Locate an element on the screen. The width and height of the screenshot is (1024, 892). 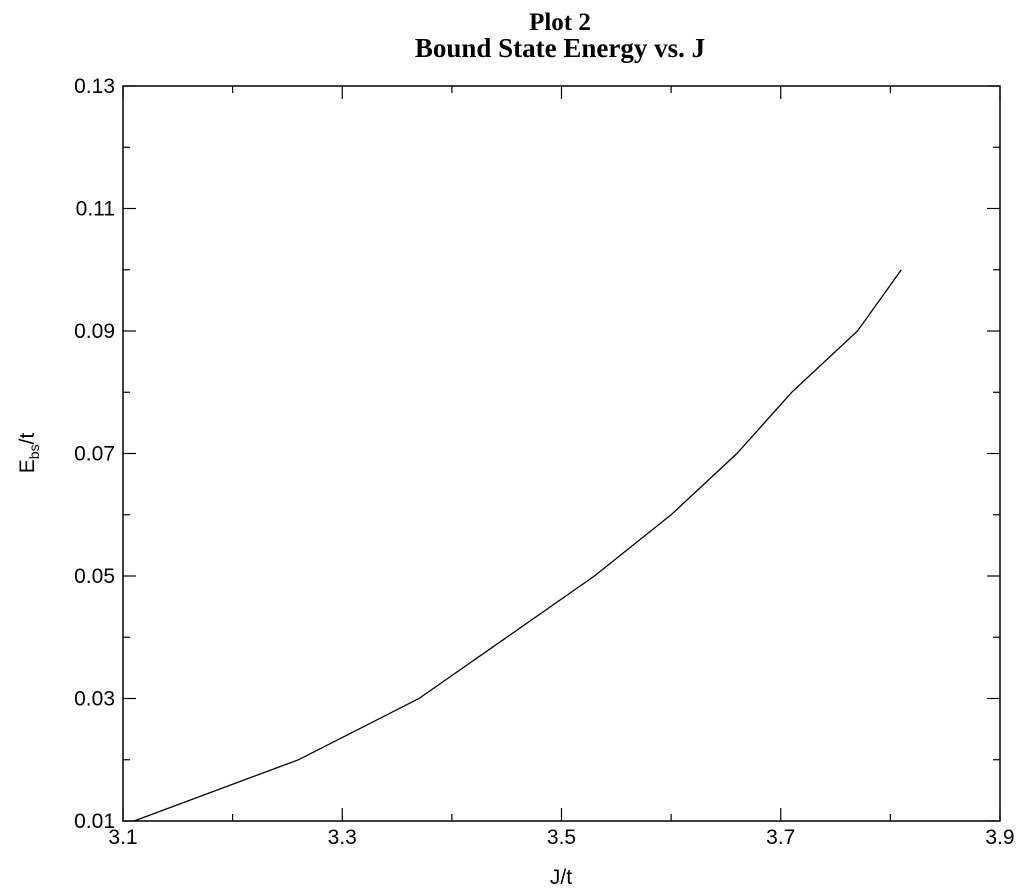
x-axis-label: J/t is located at coordinates (561, 877).